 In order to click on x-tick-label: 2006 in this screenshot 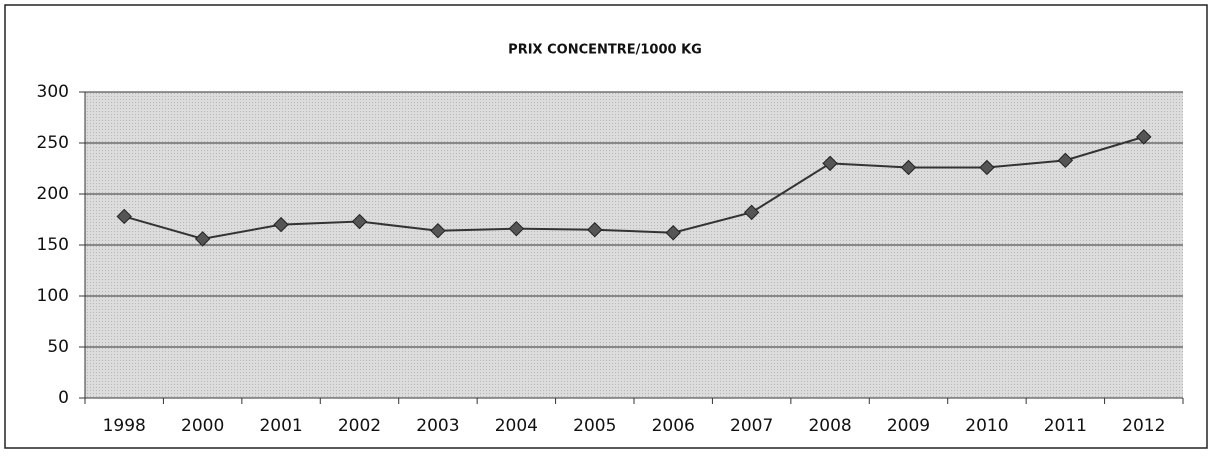, I will do `click(673, 426)`.